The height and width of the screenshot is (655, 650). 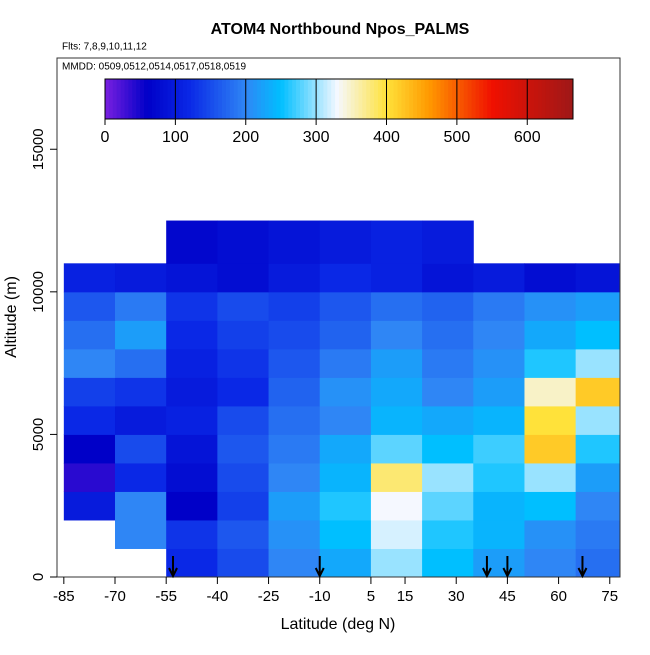 What do you see at coordinates (320, 596) in the screenshot?
I see `x-tick-label: -10` at bounding box center [320, 596].